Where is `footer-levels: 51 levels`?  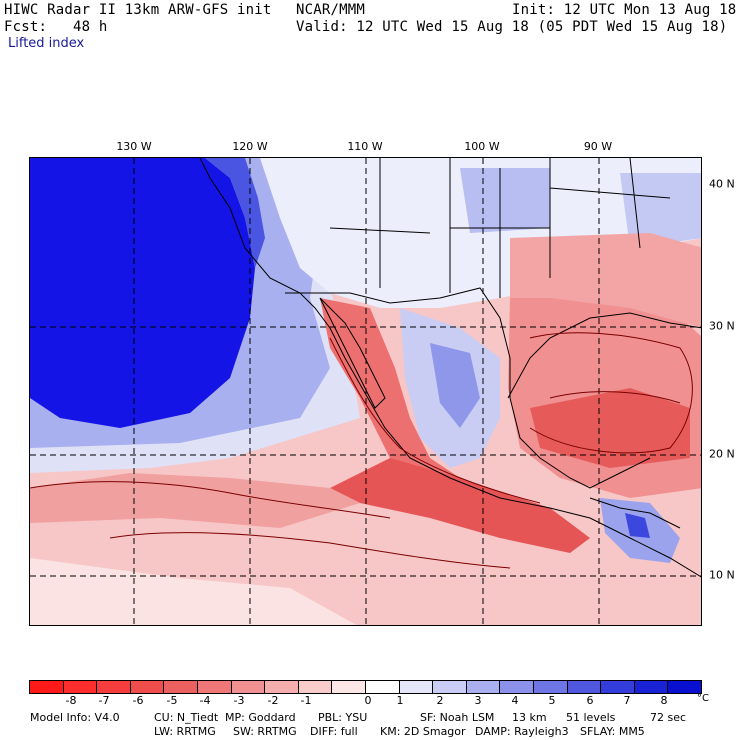 footer-levels: 51 levels is located at coordinates (591, 717).